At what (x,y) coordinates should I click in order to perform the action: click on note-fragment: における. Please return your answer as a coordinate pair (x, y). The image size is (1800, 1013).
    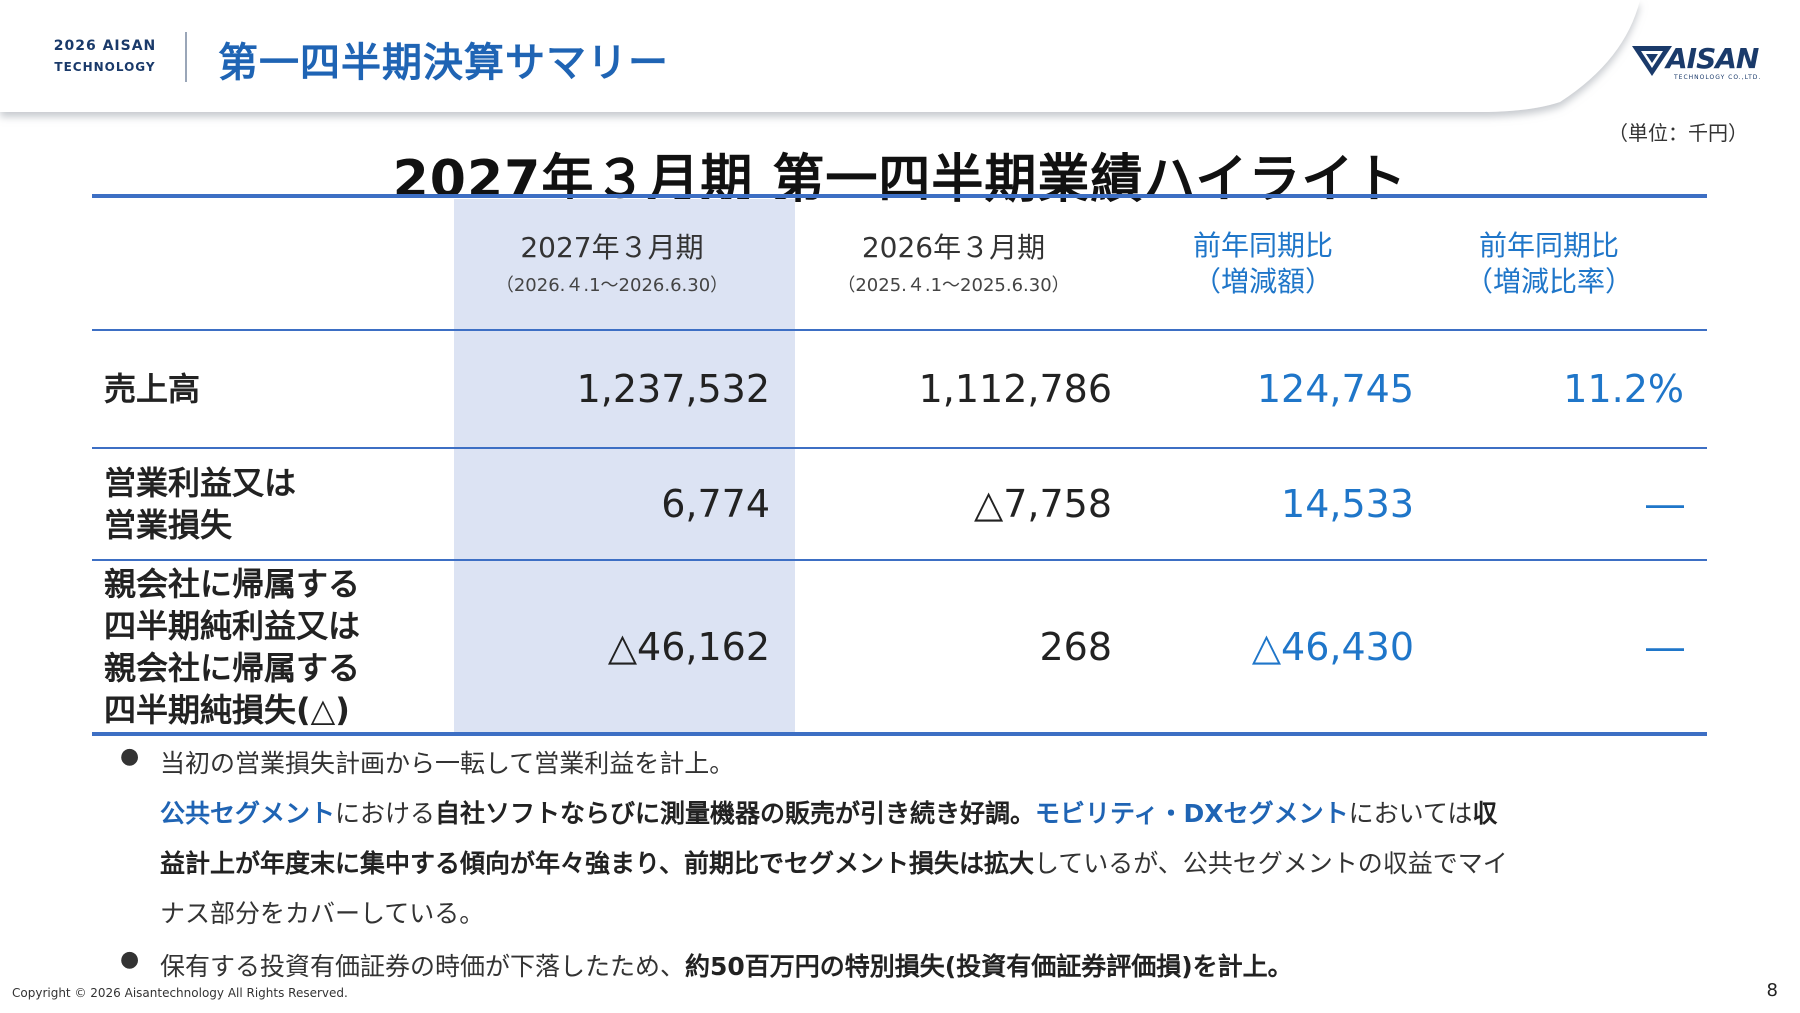
    Looking at the image, I should click on (385, 813).